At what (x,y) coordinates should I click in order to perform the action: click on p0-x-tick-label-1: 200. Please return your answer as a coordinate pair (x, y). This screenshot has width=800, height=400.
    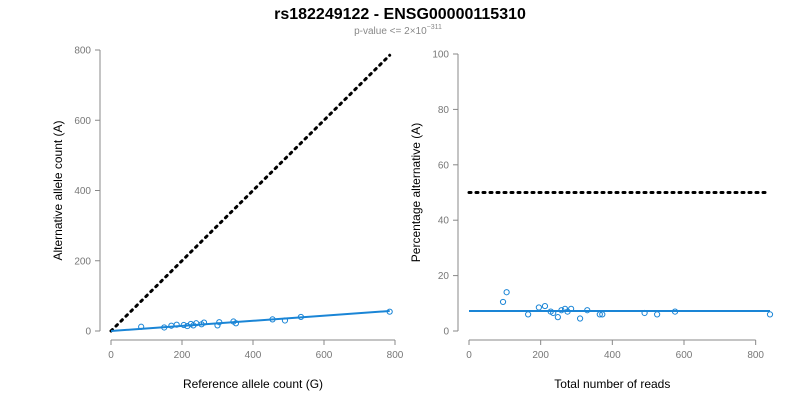
    Looking at the image, I should click on (182, 355).